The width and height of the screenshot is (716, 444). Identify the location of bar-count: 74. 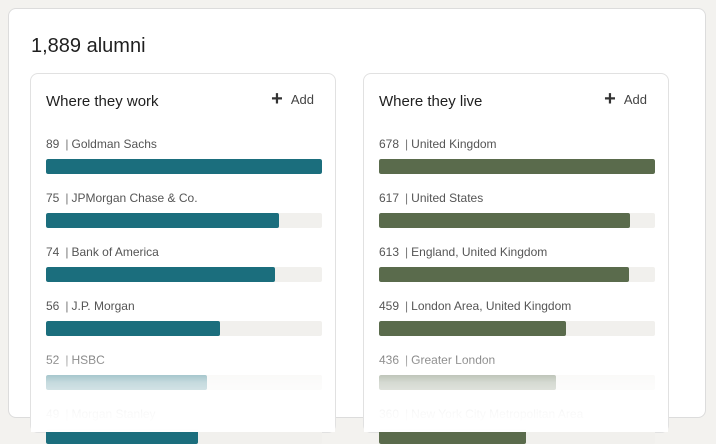
(53, 252).